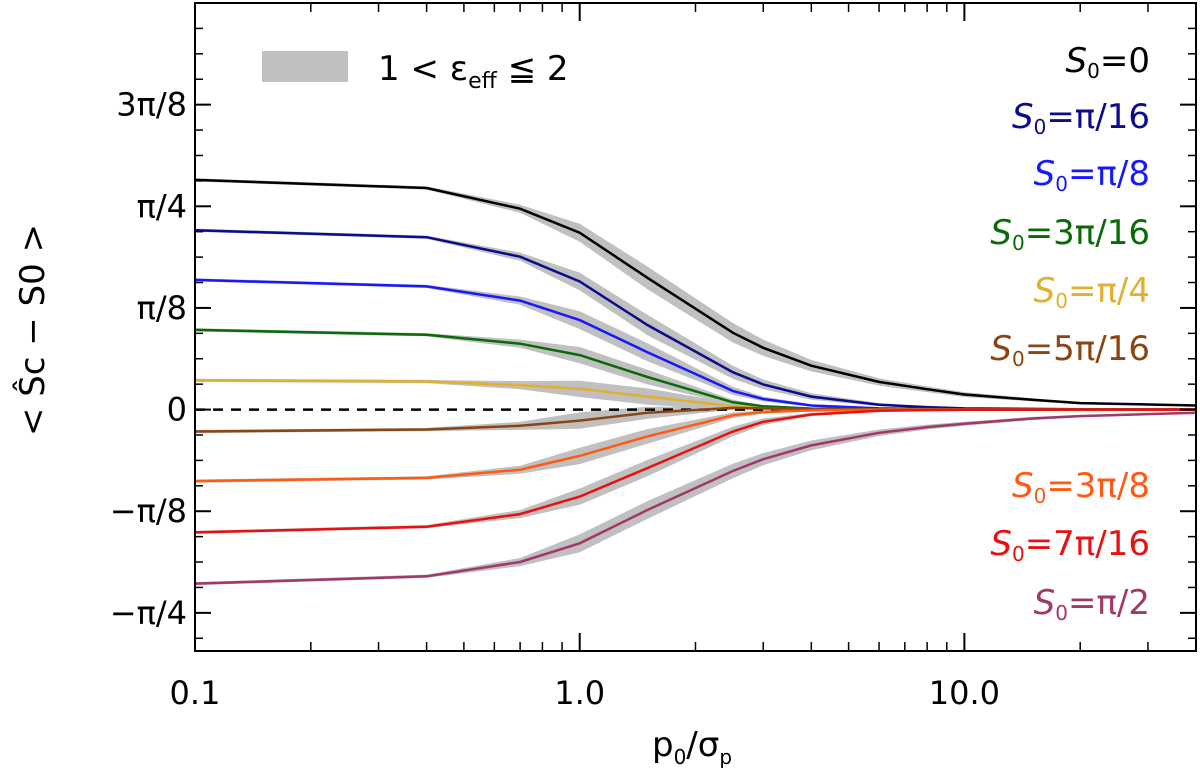 This screenshot has height=768, width=1200. What do you see at coordinates (1070, 545) in the screenshot?
I see `series-label-7: S0=7π/16` at bounding box center [1070, 545].